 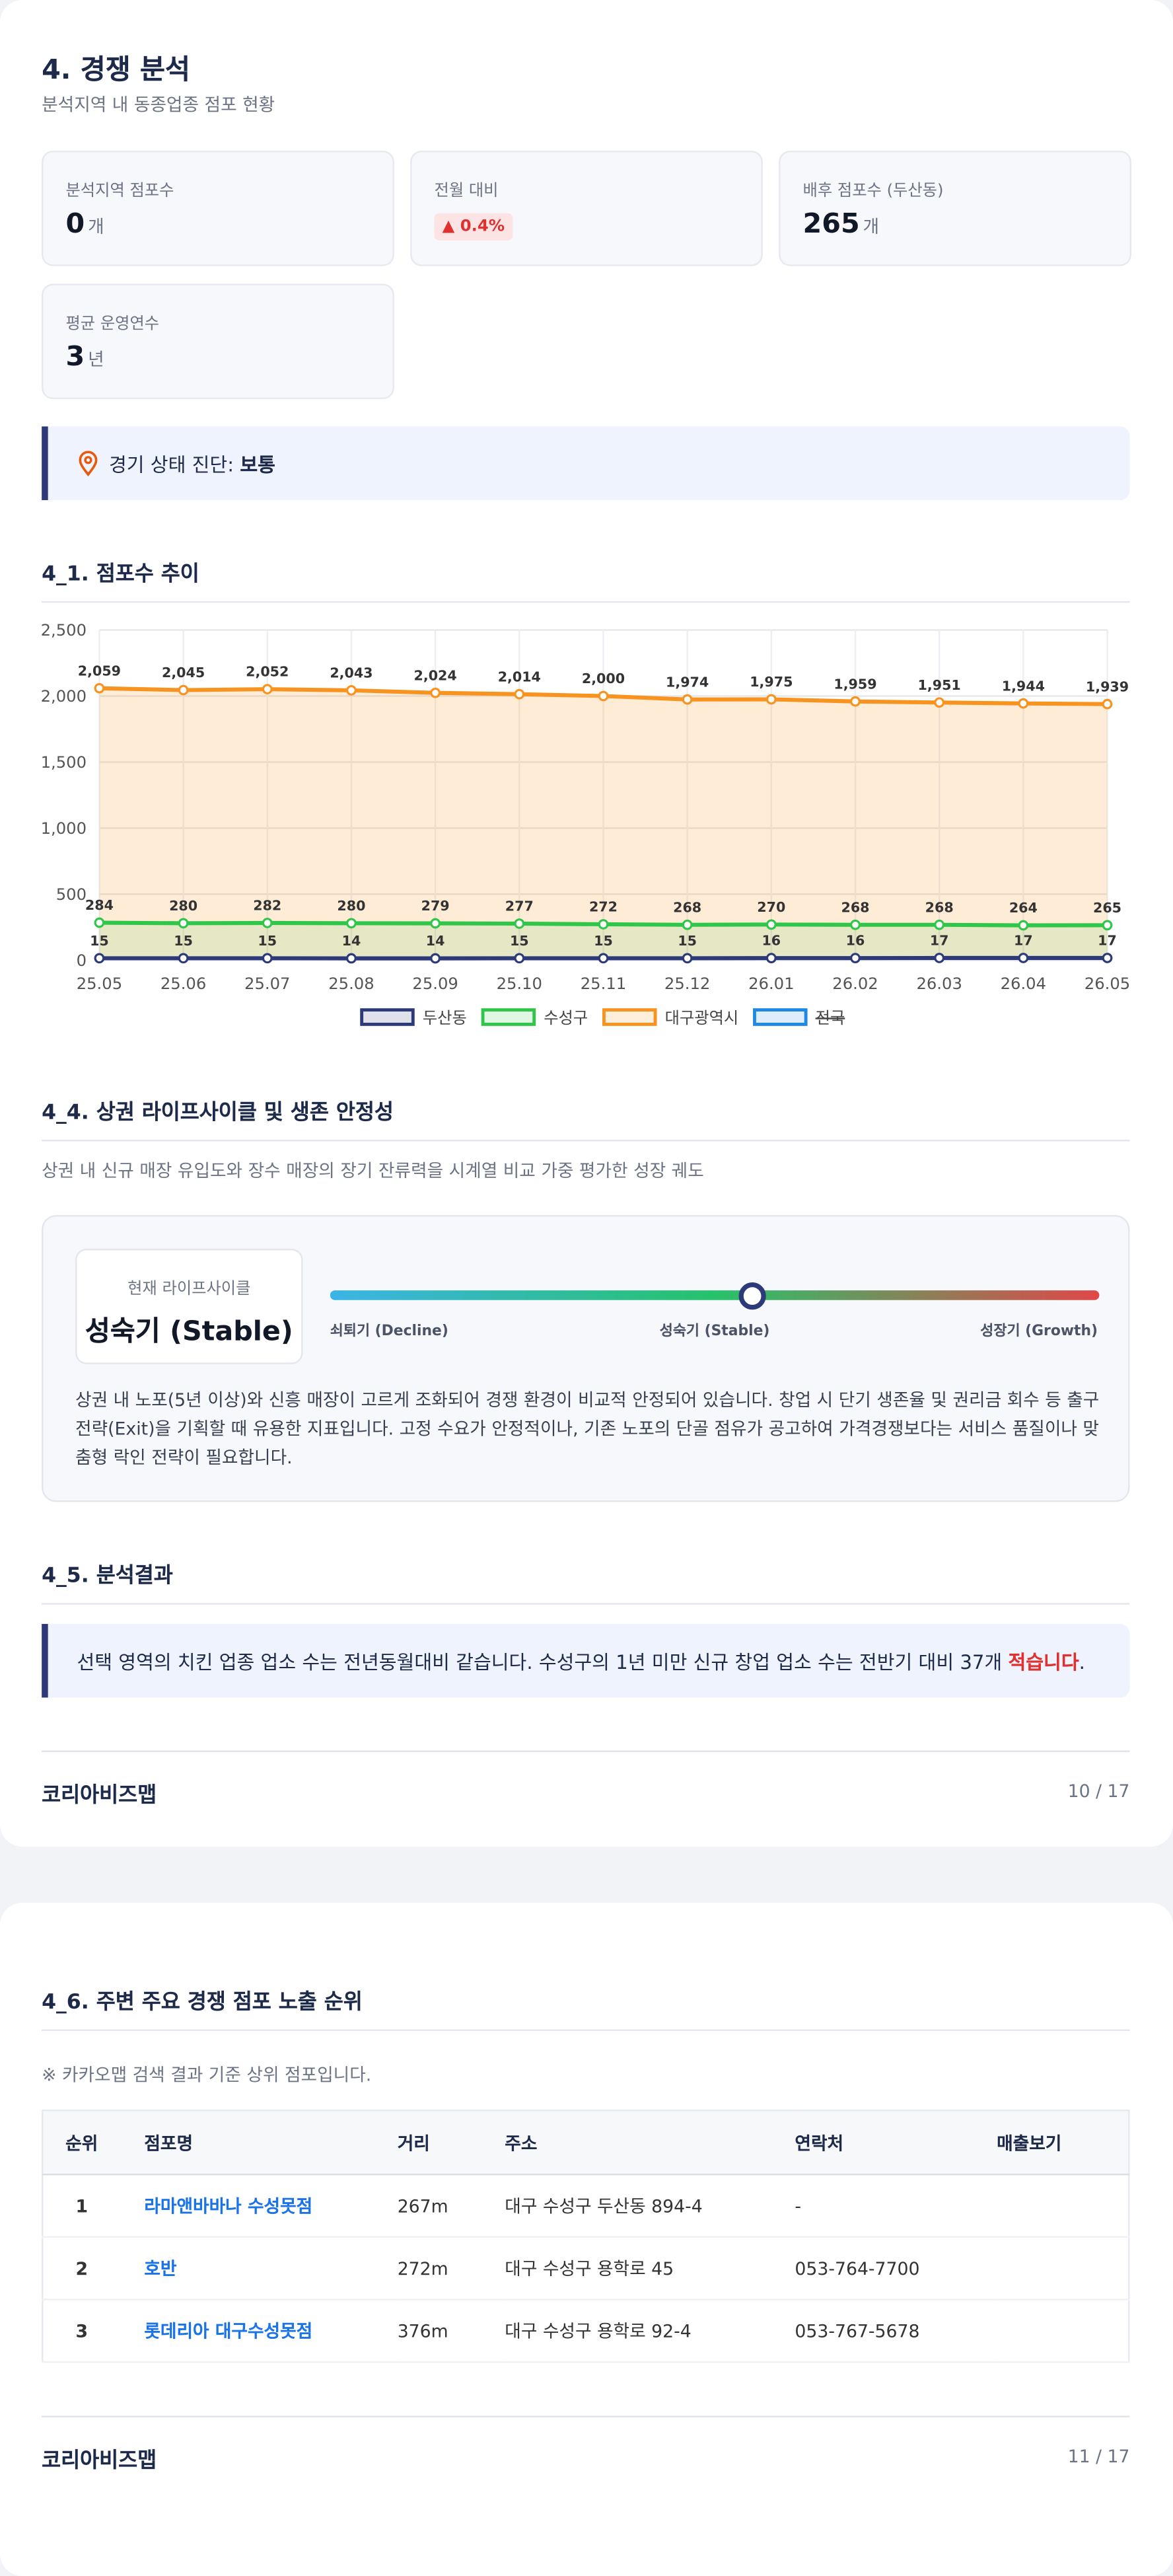 What do you see at coordinates (940, 685) in the screenshot?
I see `data-label: 1,951` at bounding box center [940, 685].